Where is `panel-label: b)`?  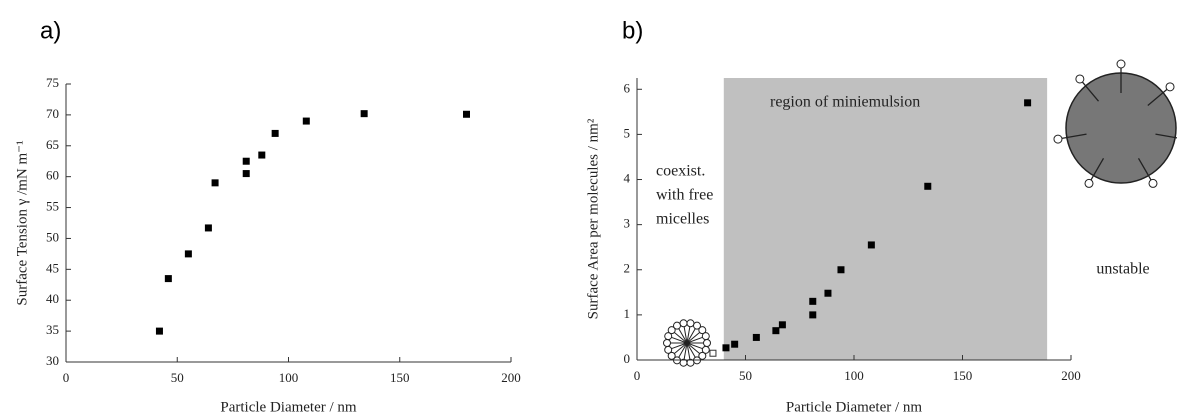
panel-label: b) is located at coordinates (632, 30).